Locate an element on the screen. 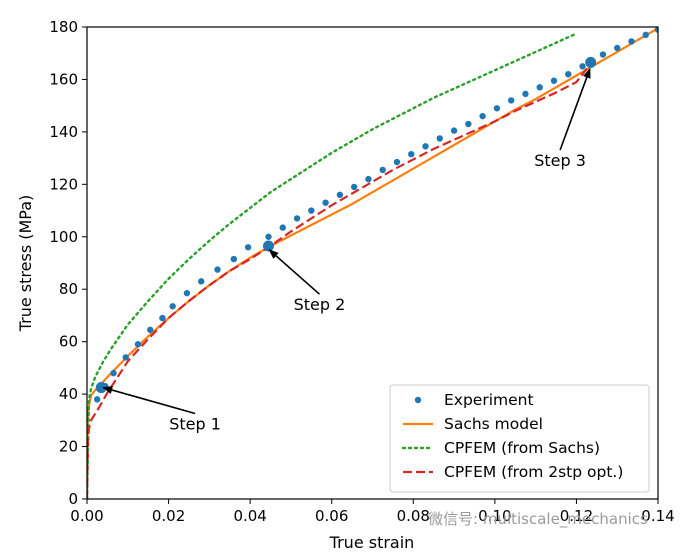  y-tick-label: 0 is located at coordinates (73, 499).